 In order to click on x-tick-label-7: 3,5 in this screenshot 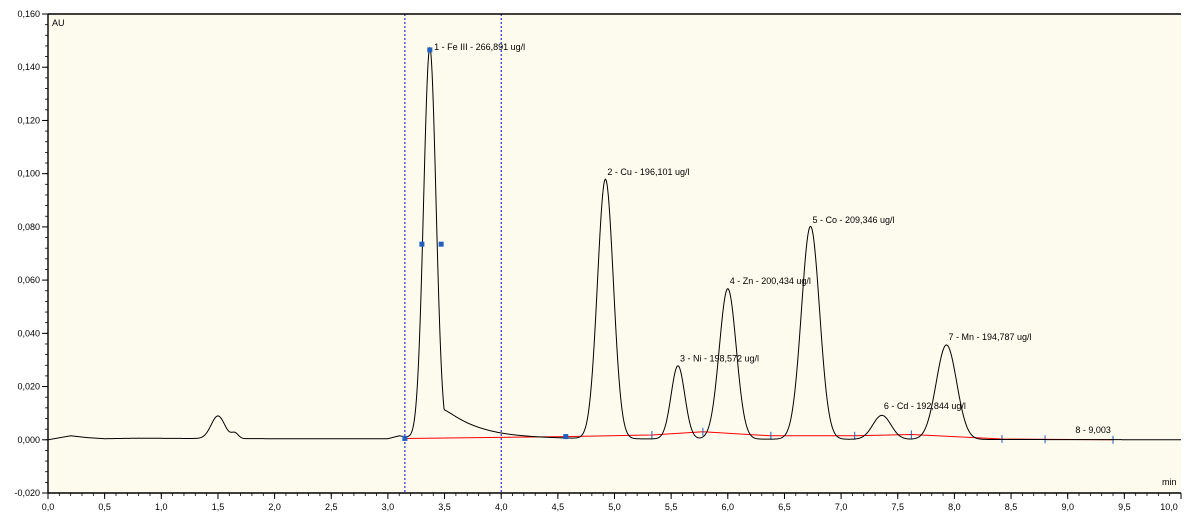, I will do `click(444, 507)`.